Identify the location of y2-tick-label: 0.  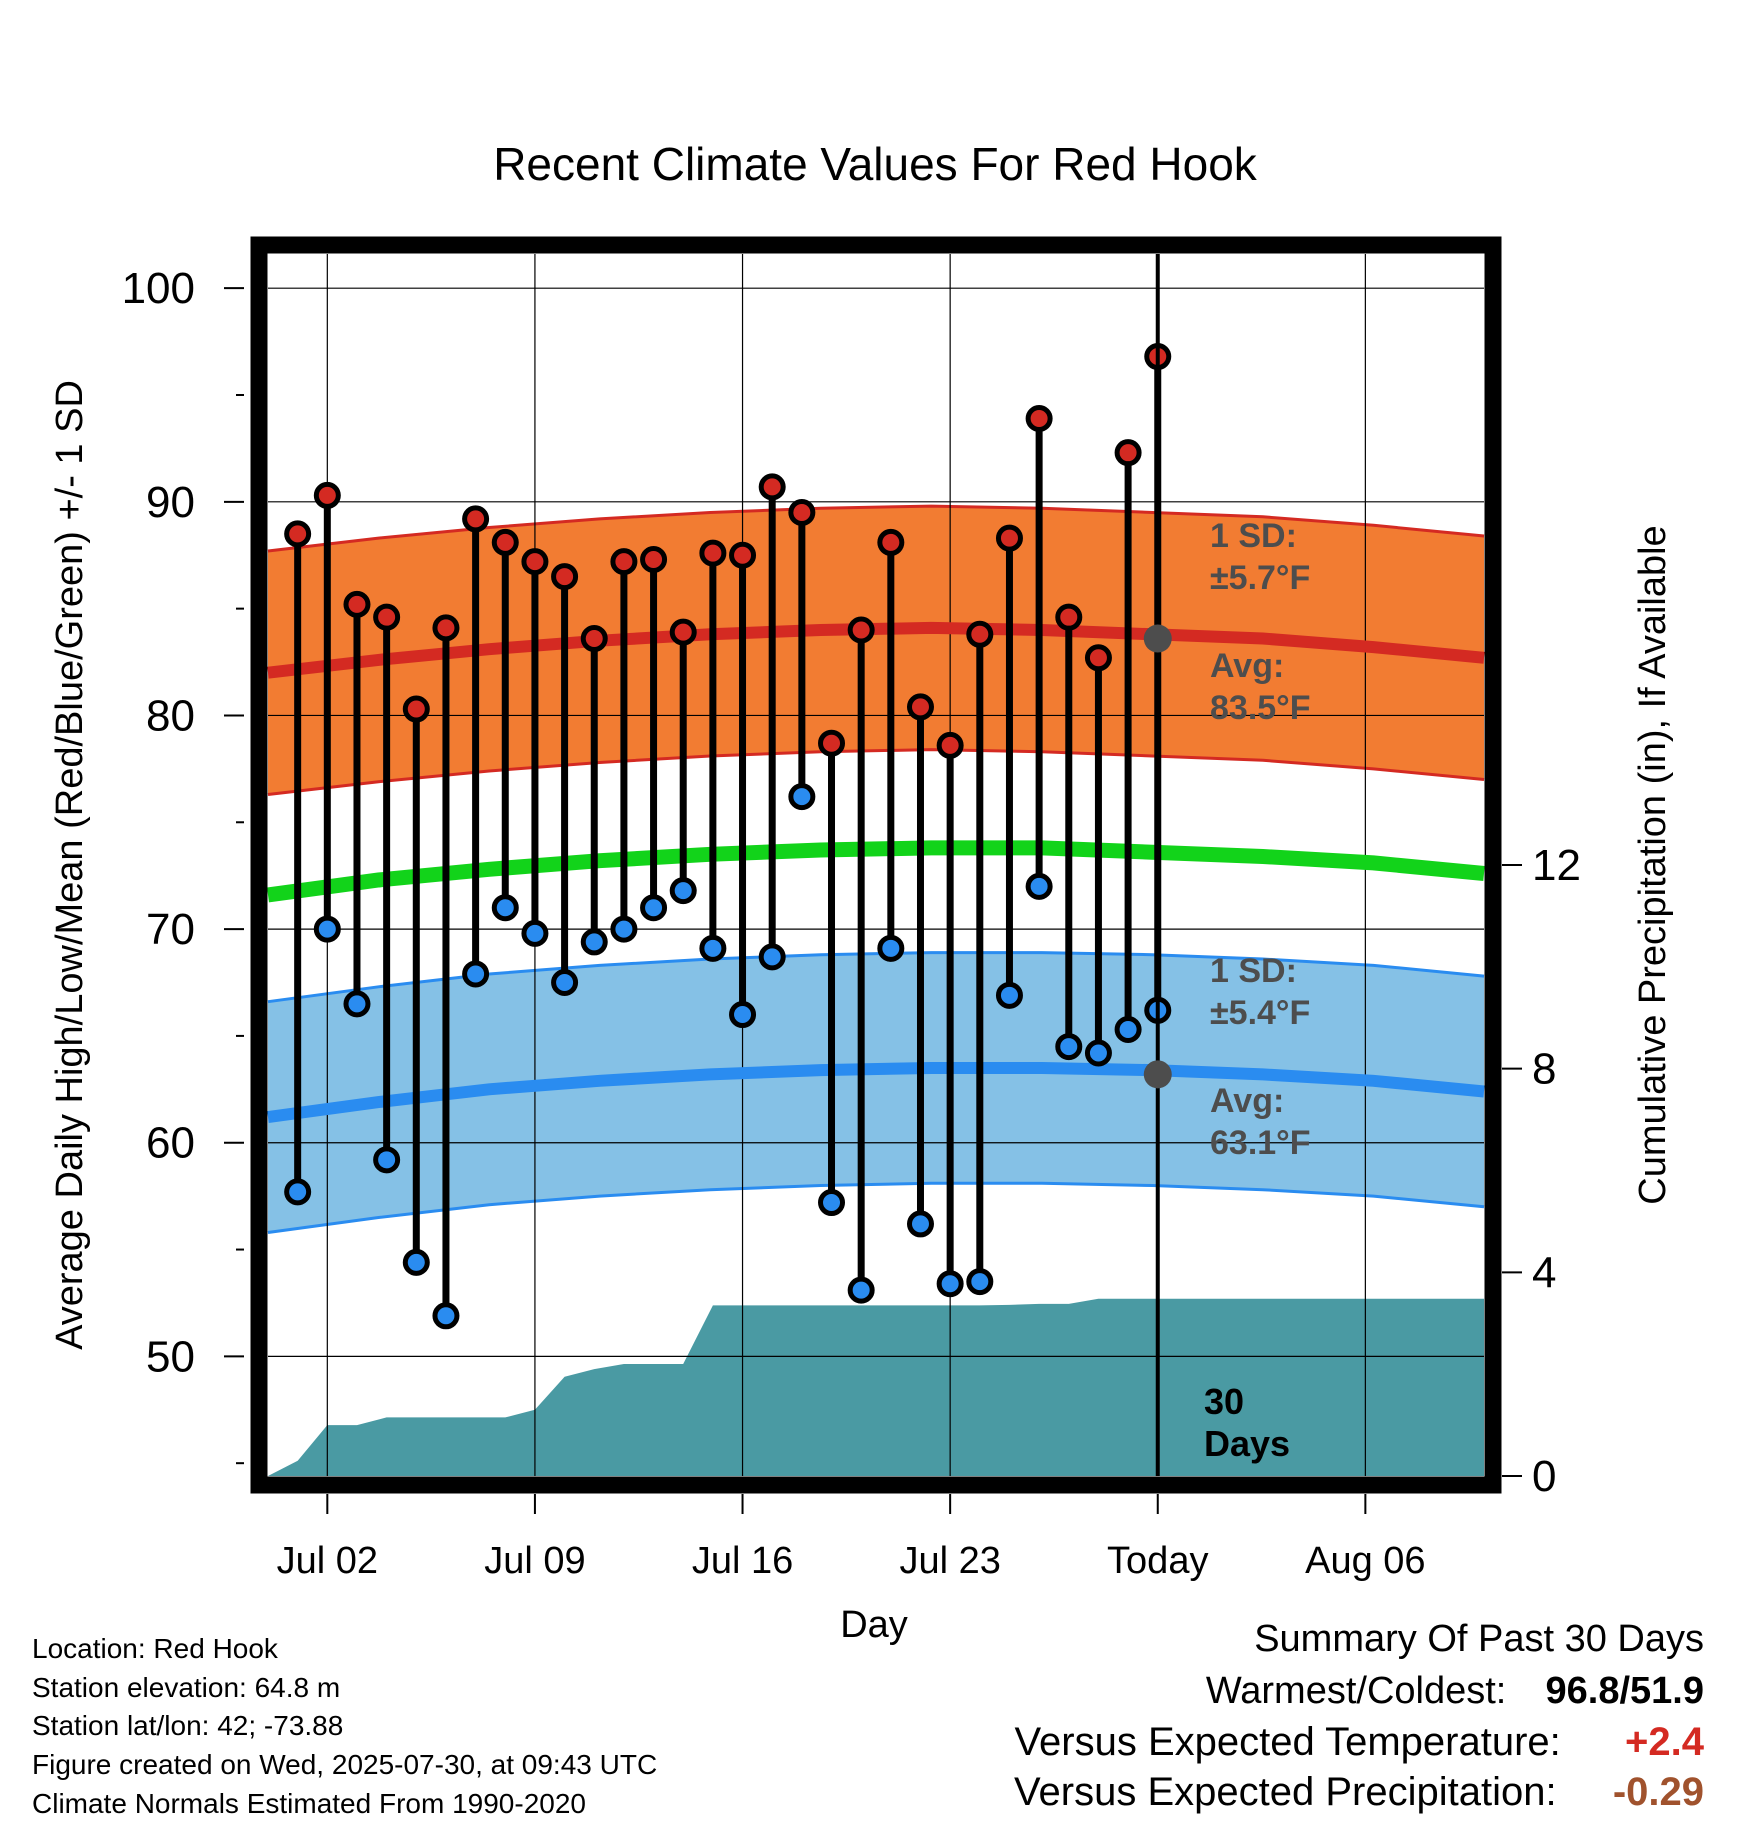
(1544, 1476).